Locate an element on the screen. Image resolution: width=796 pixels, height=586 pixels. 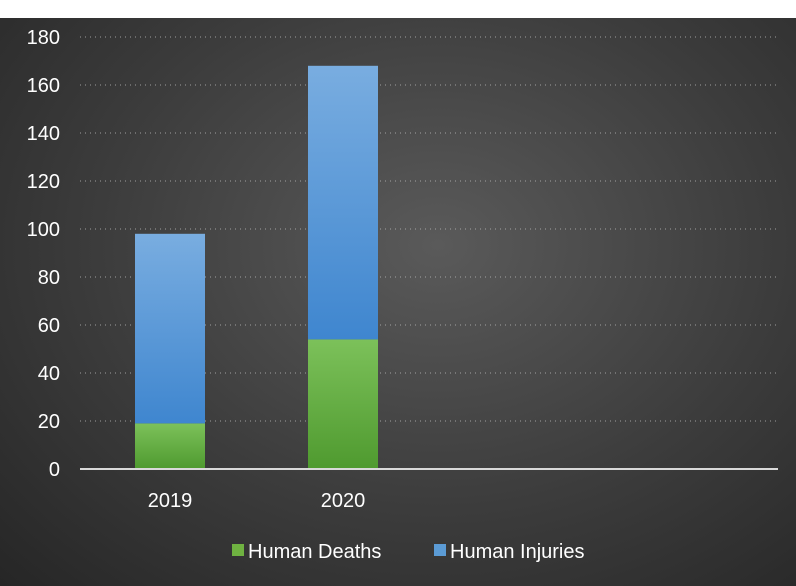
y-tick-label: 100 is located at coordinates (43, 230).